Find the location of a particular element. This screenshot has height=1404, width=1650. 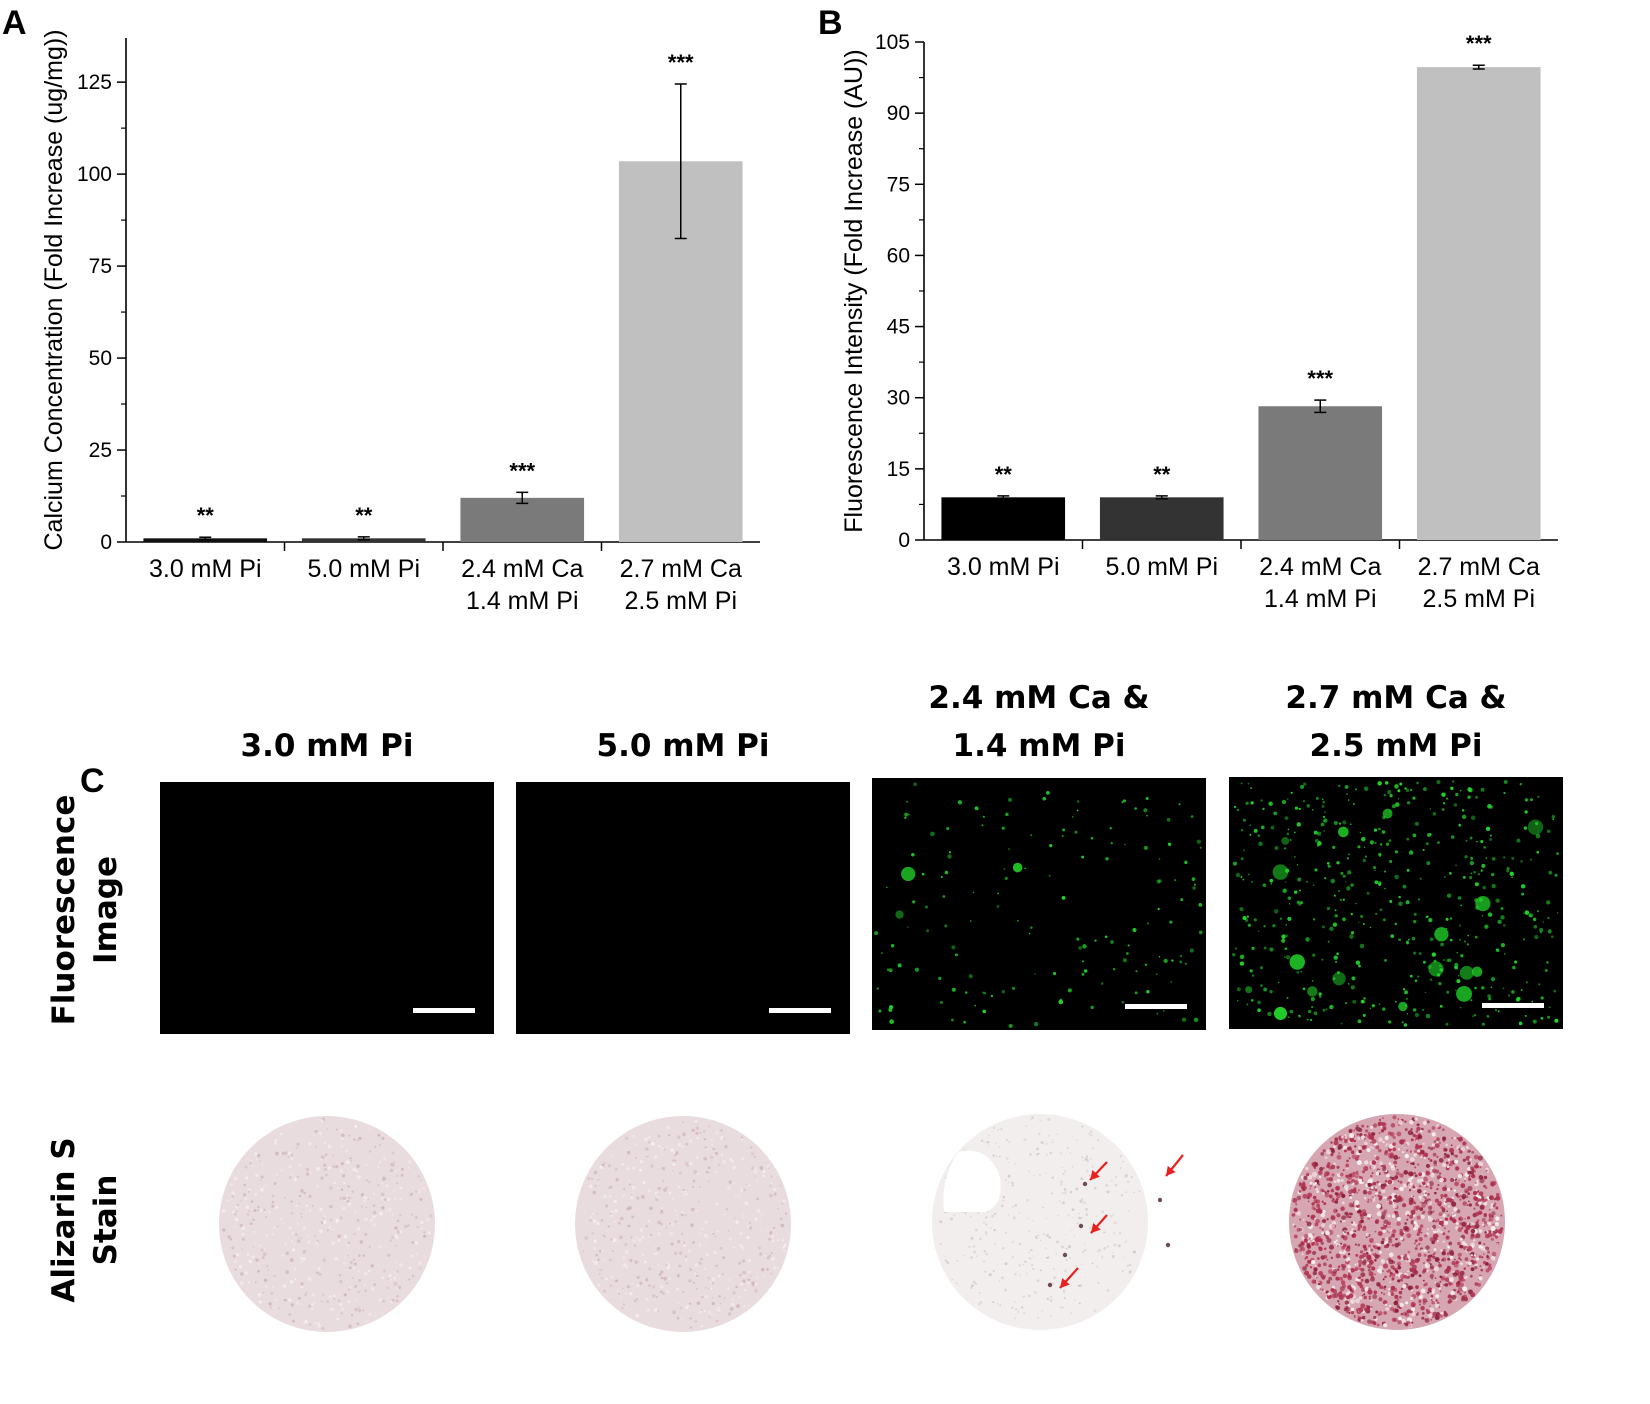

stain-deposit is located at coordinates (1065, 1255).